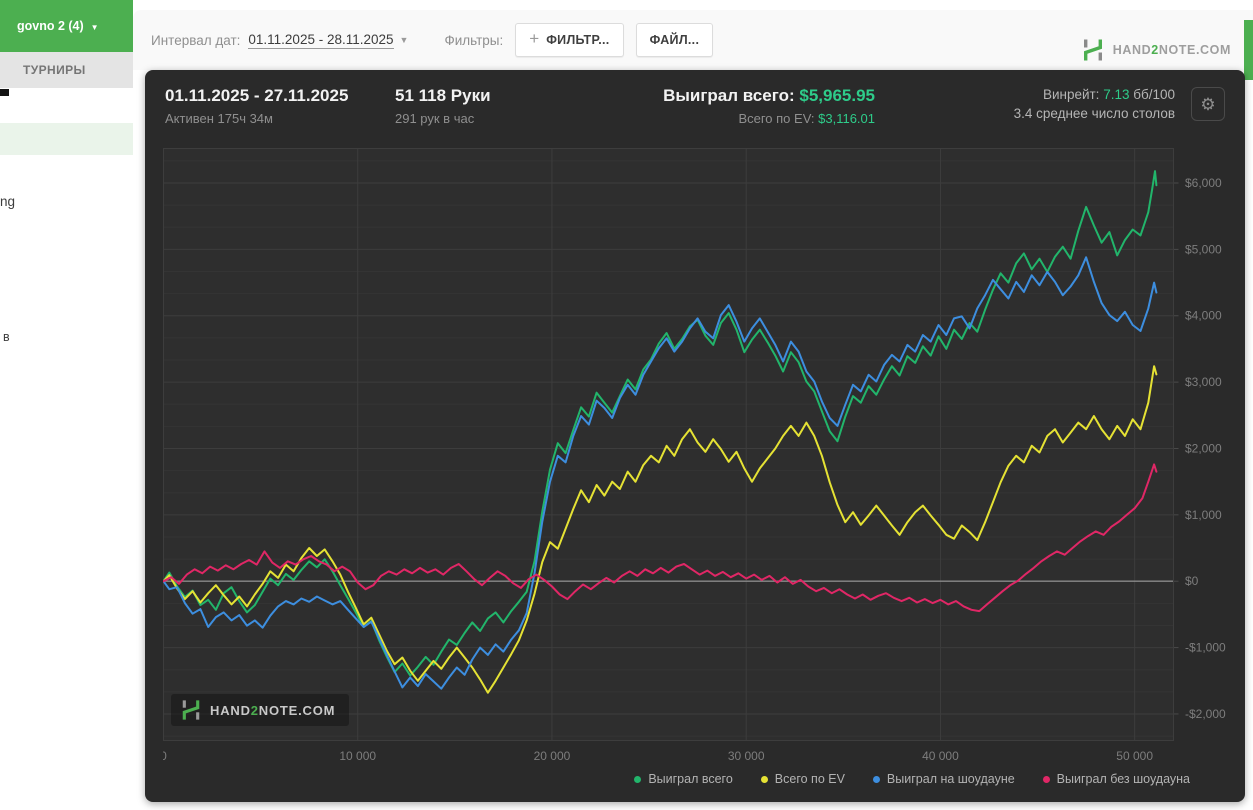 This screenshot has width=1253, height=810. I want to click on sidebar-item-truncated-1: ng, so click(8, 201).